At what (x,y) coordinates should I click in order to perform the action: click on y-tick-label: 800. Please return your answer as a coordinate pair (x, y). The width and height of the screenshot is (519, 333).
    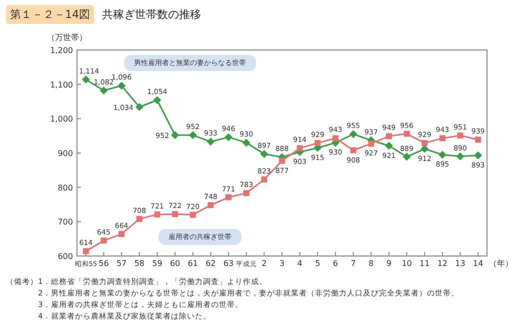
    Looking at the image, I should click on (65, 187).